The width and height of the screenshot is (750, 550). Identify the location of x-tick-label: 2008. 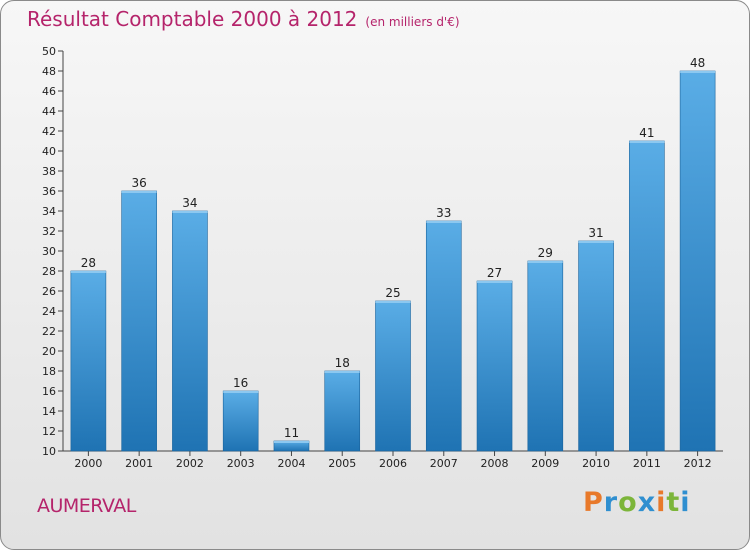
(495, 463).